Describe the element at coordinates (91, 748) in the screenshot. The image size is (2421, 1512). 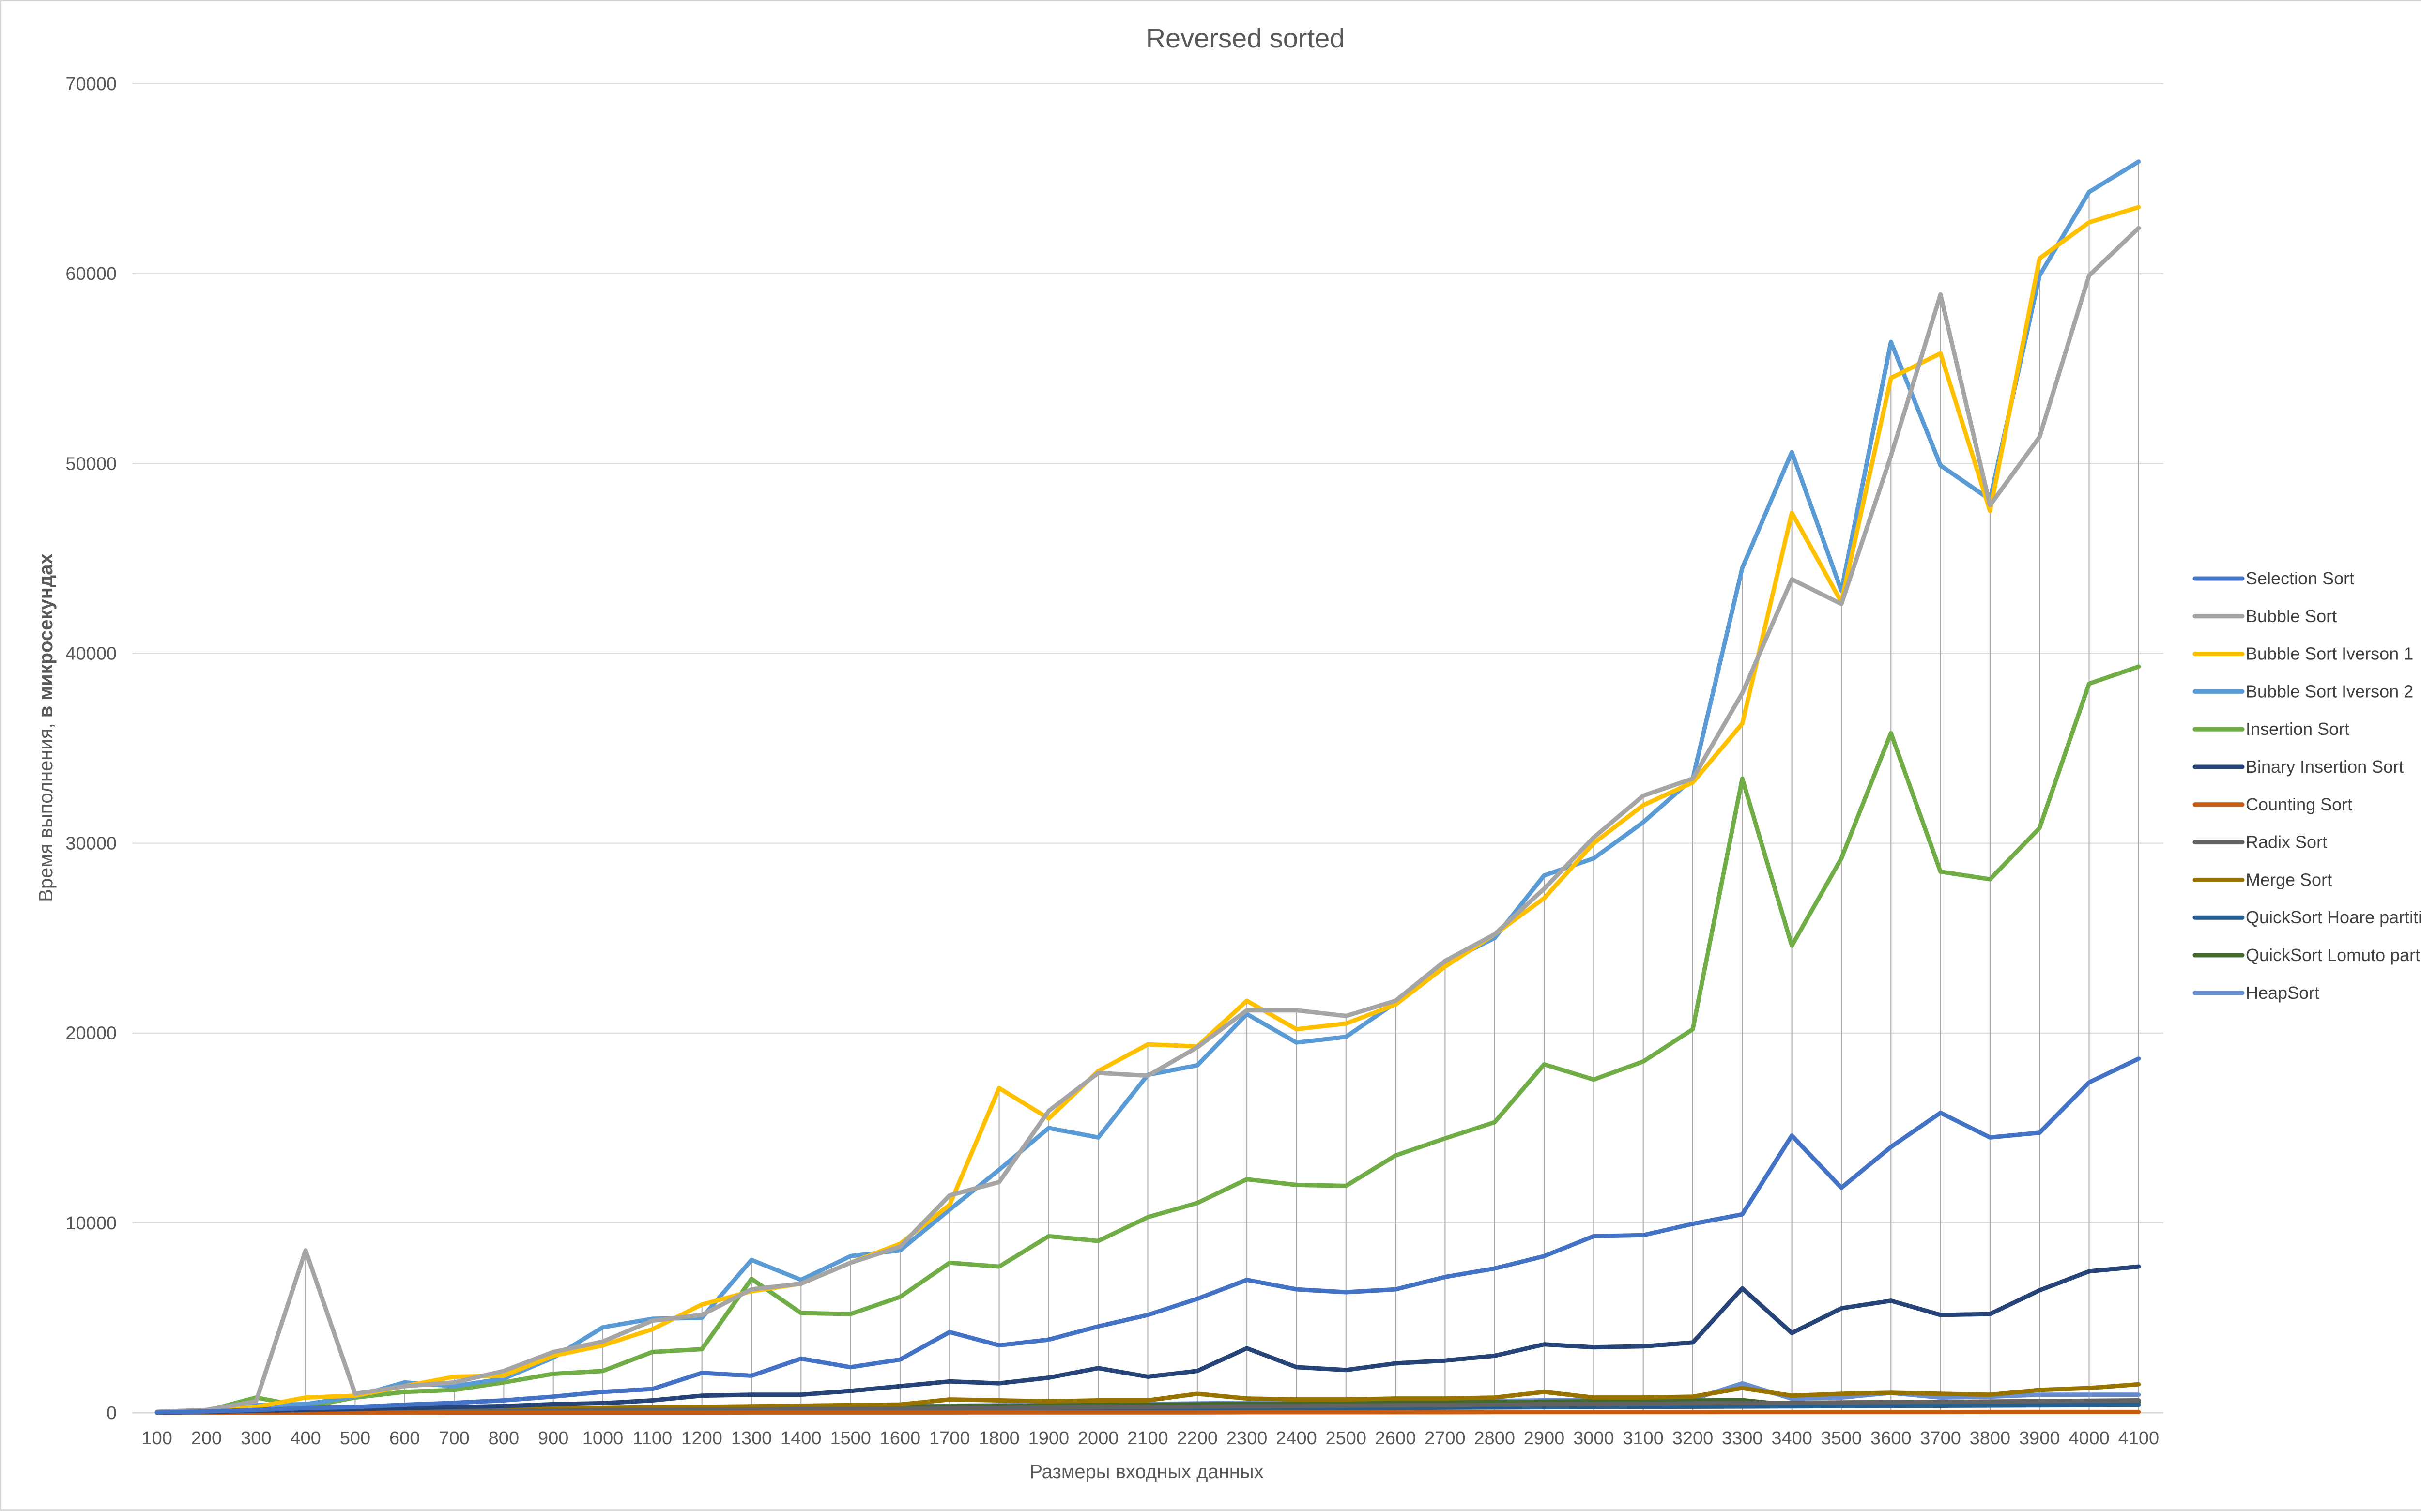
I see `y-axis-tick-labels: 0 10000 20000 30000 40000 50000 60000 70000` at that location.